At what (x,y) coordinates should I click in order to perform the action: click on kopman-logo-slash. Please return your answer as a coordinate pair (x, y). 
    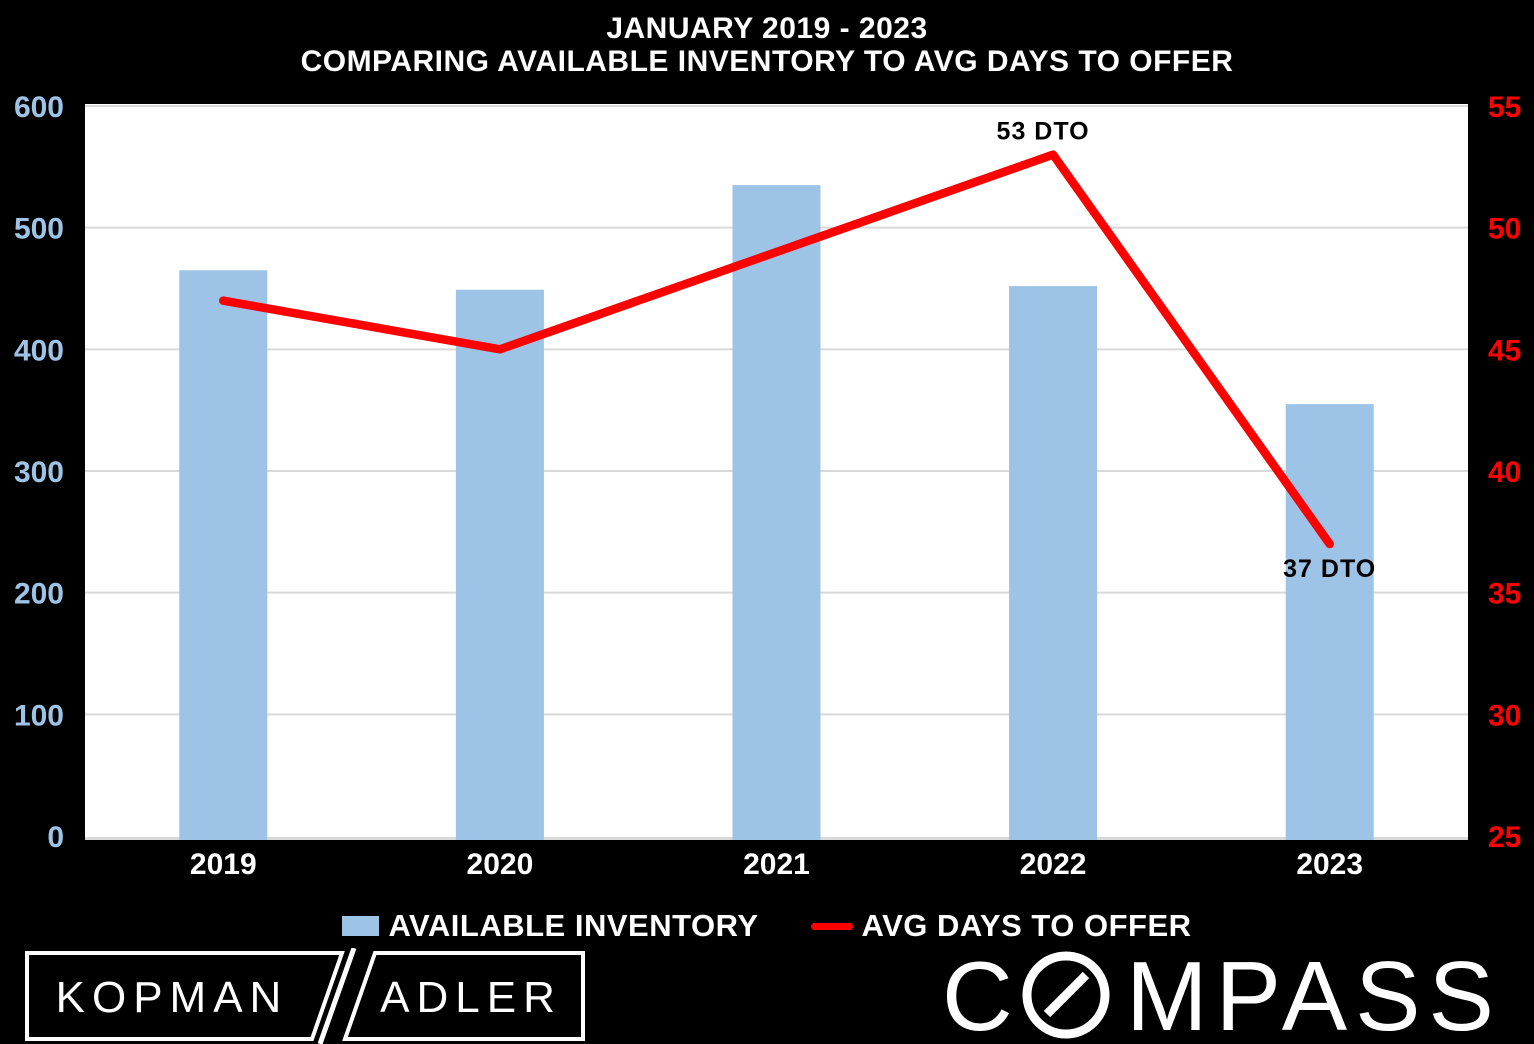
    Looking at the image, I should click on (337, 996).